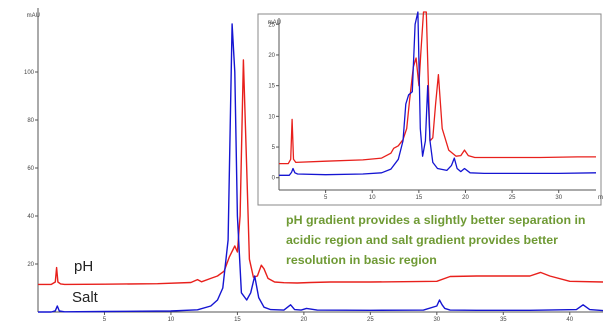  What do you see at coordinates (30, 217) in the screenshot?
I see `y-tick-label: 40` at bounding box center [30, 217].